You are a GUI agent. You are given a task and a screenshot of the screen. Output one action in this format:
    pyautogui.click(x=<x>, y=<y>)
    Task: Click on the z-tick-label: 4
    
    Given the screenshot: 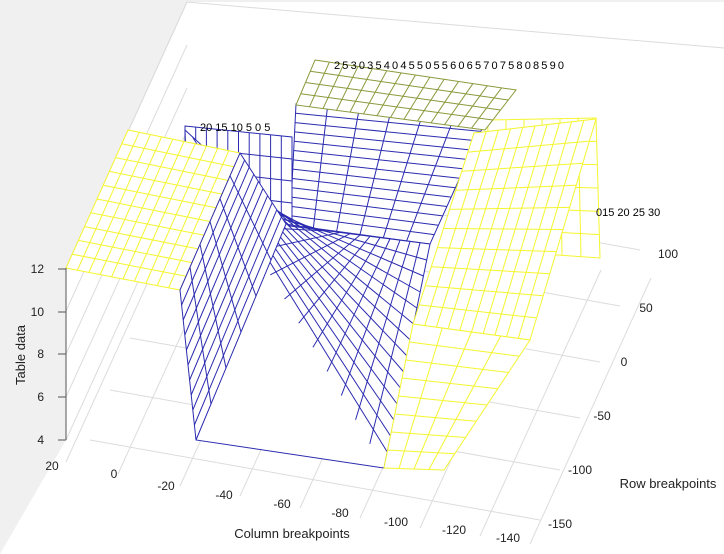 What is the action you would take?
    pyautogui.click(x=40, y=440)
    